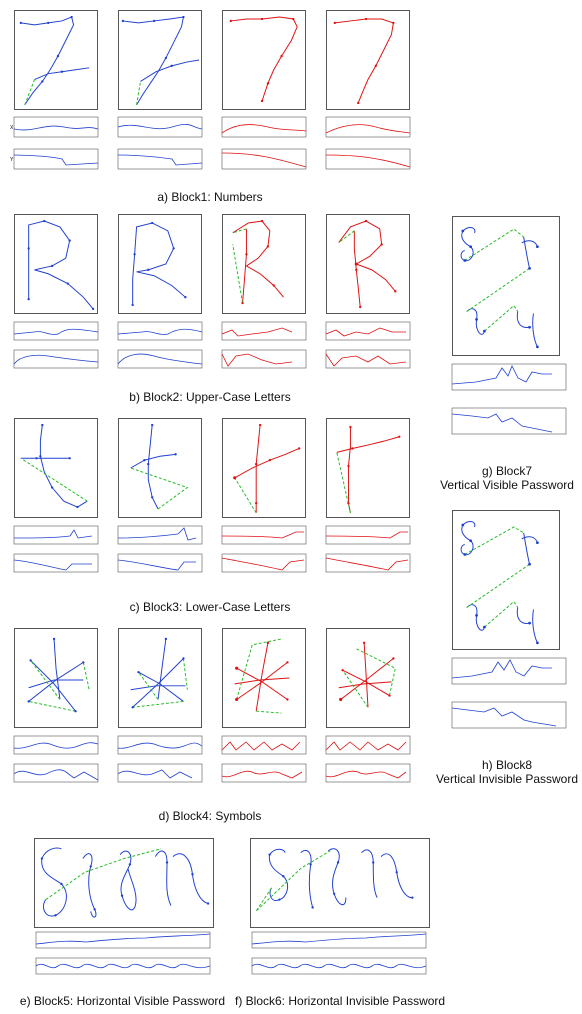 This screenshot has height=1014, width=582. What do you see at coordinates (507, 485) in the screenshot?
I see `caption-block7-line2: Vertical Visible Password` at bounding box center [507, 485].